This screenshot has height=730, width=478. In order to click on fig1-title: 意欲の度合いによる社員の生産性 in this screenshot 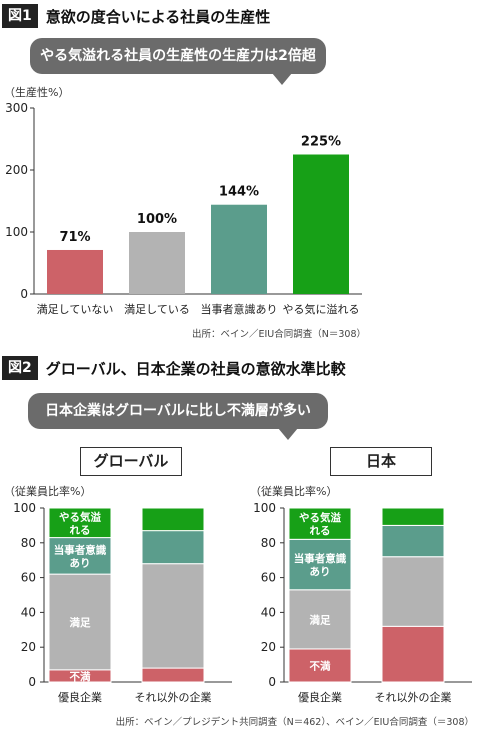, I will do `click(158, 16)`.